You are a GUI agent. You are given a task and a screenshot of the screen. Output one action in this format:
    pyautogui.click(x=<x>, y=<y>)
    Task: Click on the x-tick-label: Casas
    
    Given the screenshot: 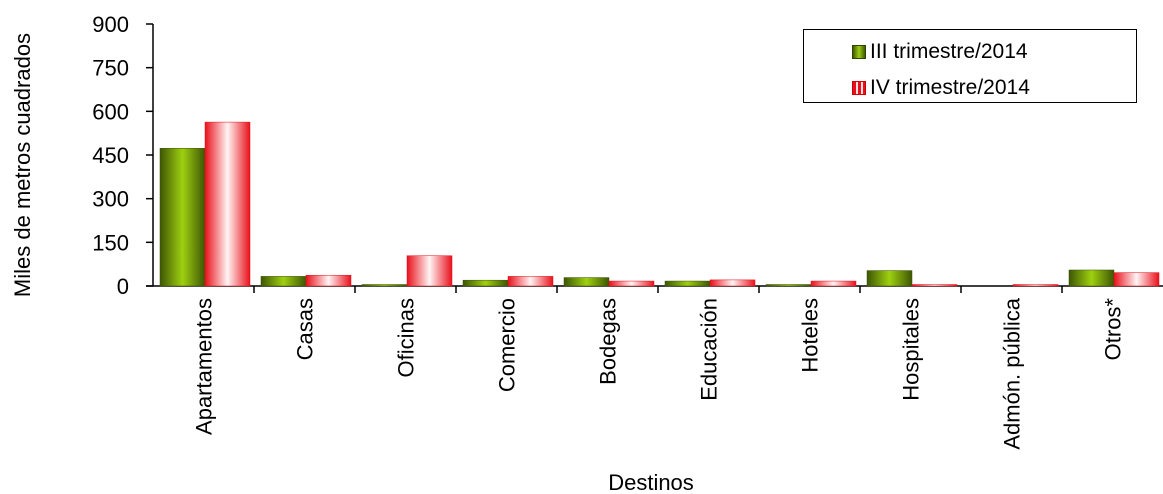 What is the action you would take?
    pyautogui.click(x=305, y=329)
    